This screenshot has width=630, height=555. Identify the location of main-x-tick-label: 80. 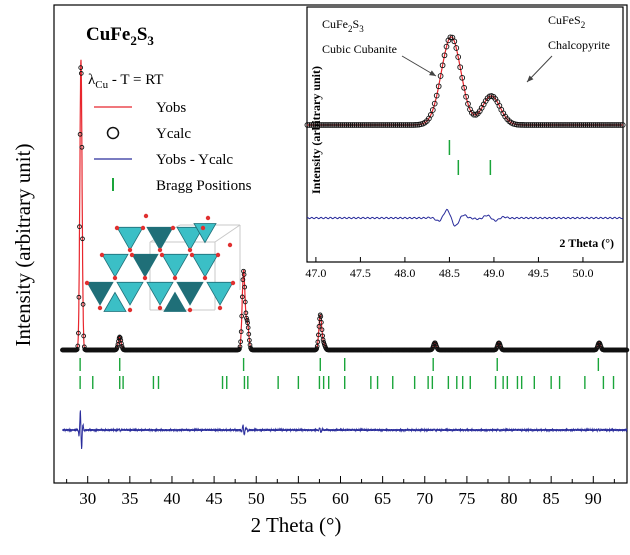
(509, 498).